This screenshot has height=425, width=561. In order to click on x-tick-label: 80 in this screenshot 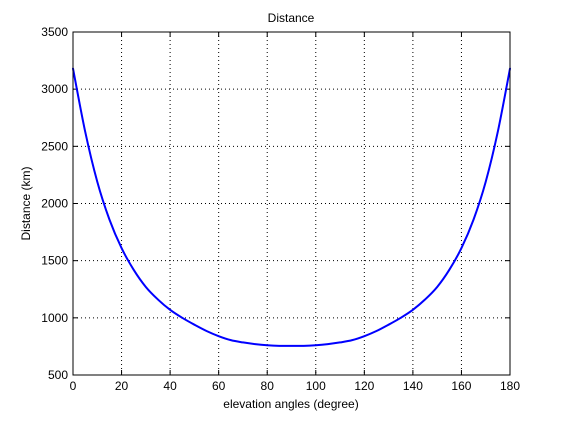, I will do `click(268, 386)`.